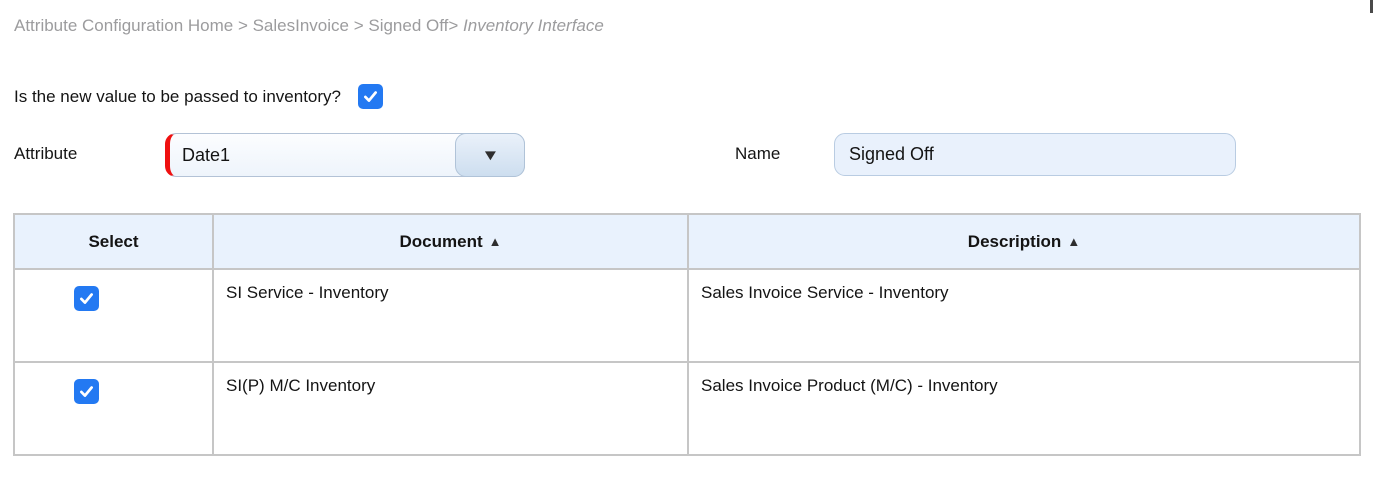 This screenshot has width=1373, height=481. I want to click on column-header-document-label: Document, so click(441, 241).